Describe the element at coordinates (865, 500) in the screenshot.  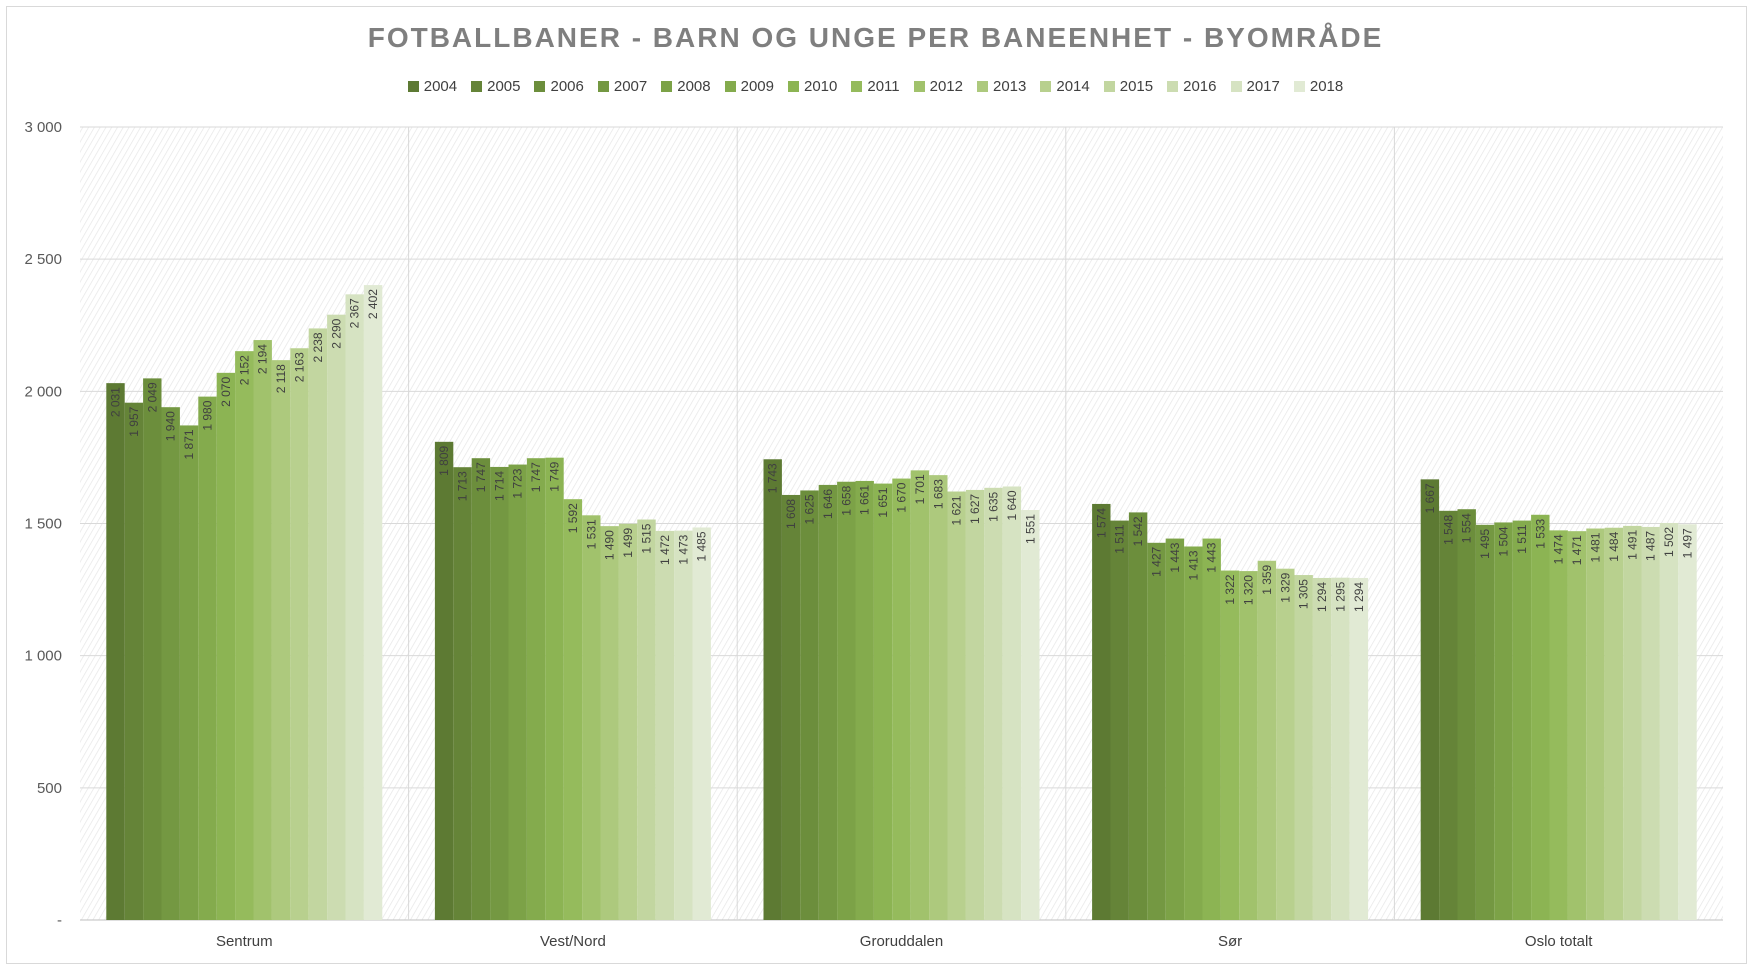
I see `data-label: 1 661` at that location.